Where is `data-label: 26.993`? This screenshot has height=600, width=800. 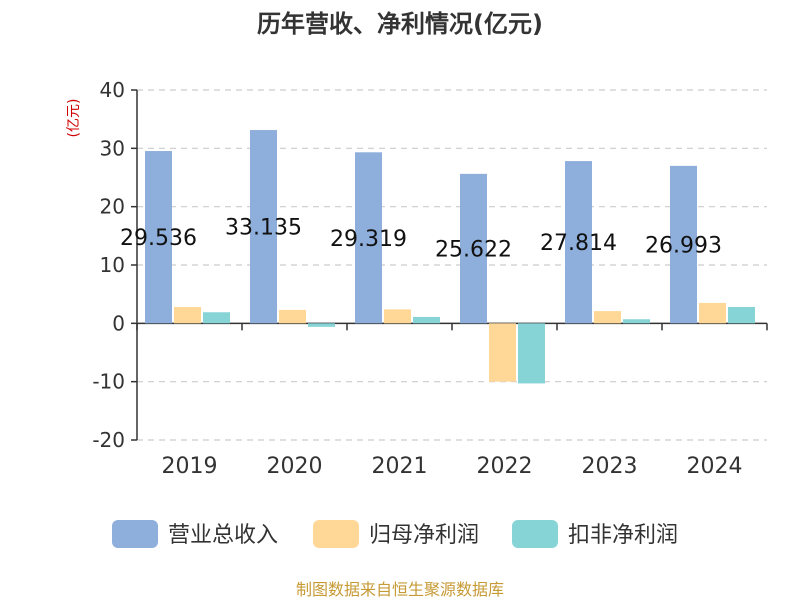 data-label: 26.993 is located at coordinates (683, 246).